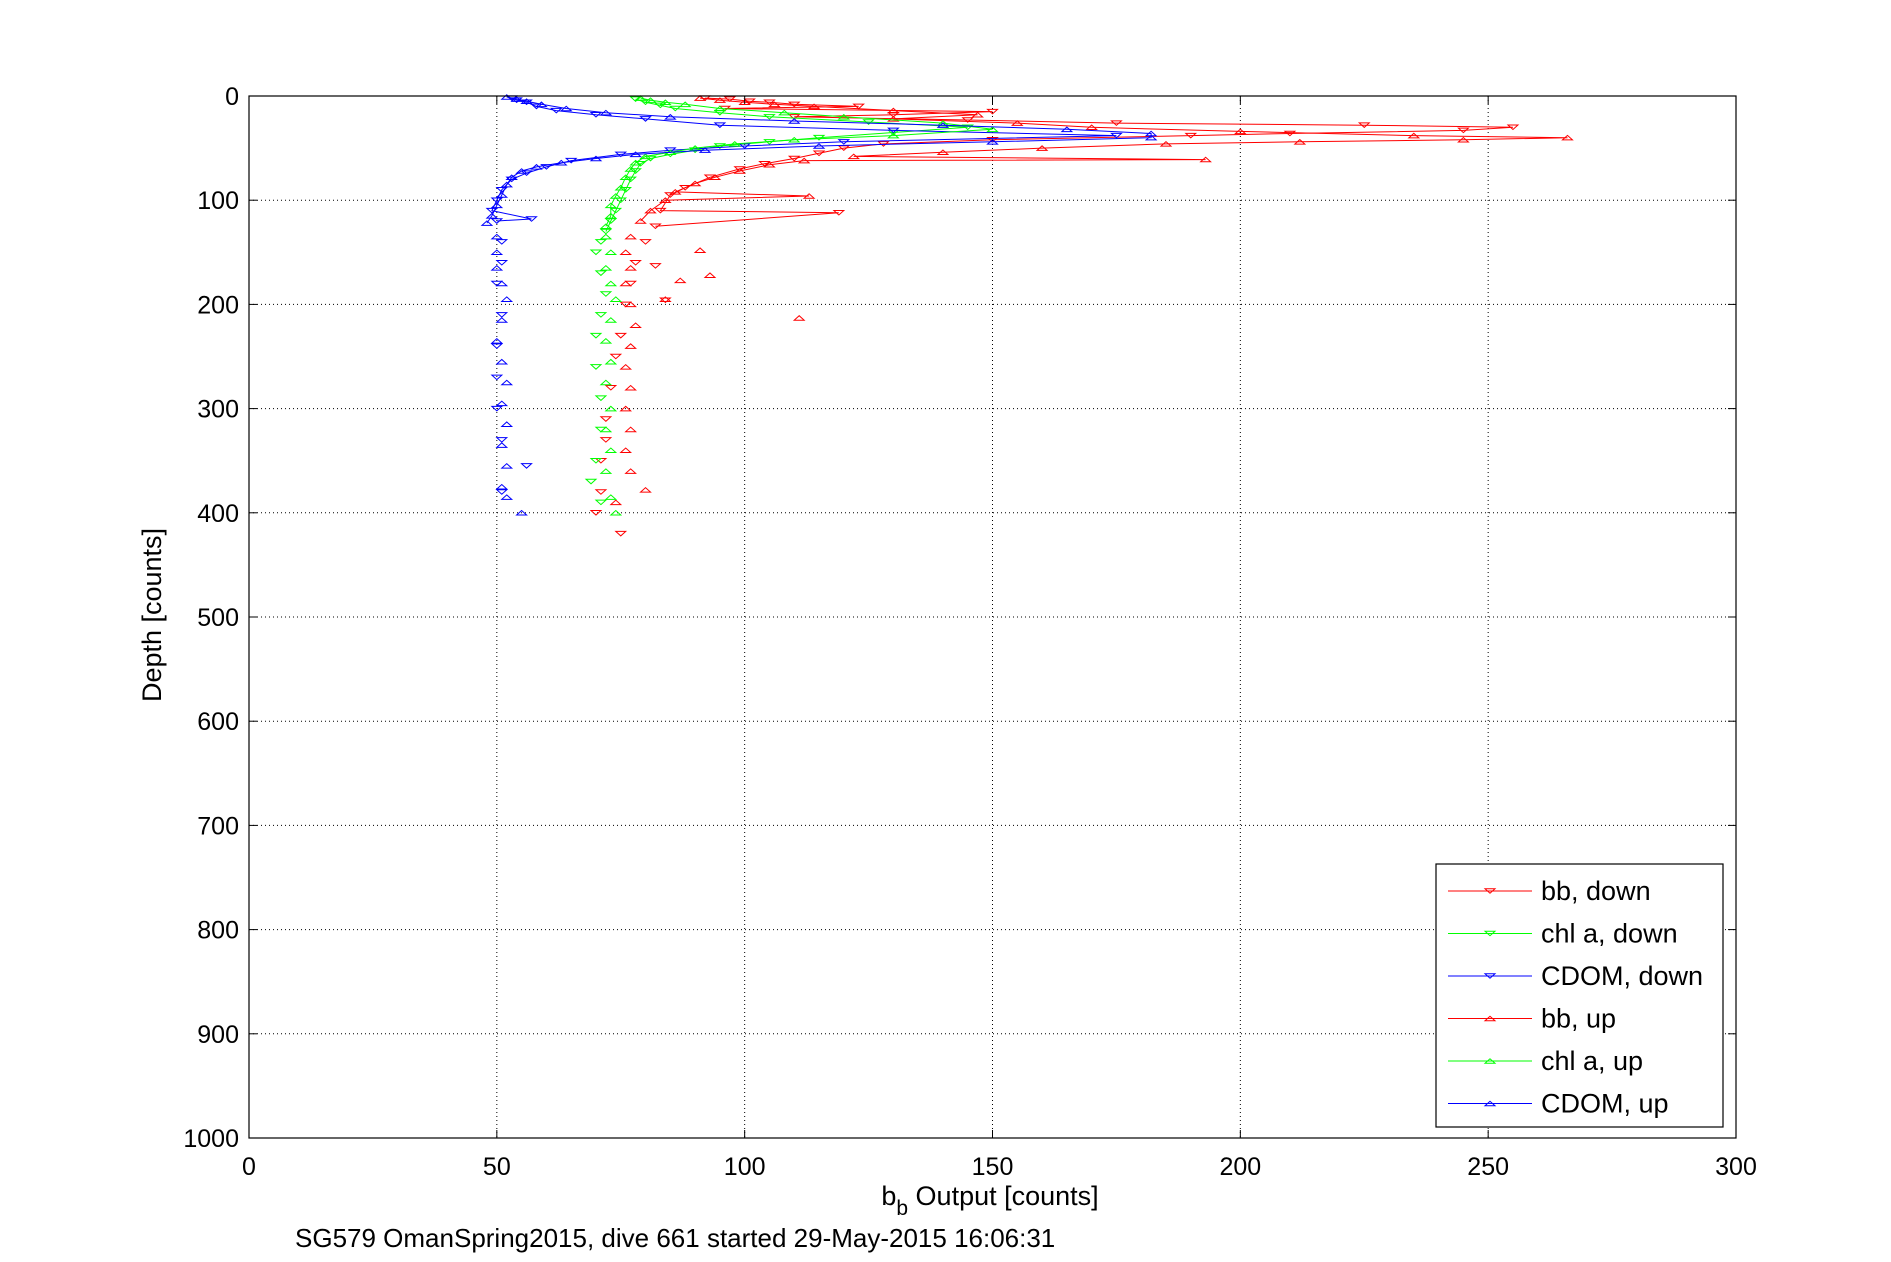 The image size is (1891, 1262). I want to click on x-tick-label: 100, so click(745, 1167).